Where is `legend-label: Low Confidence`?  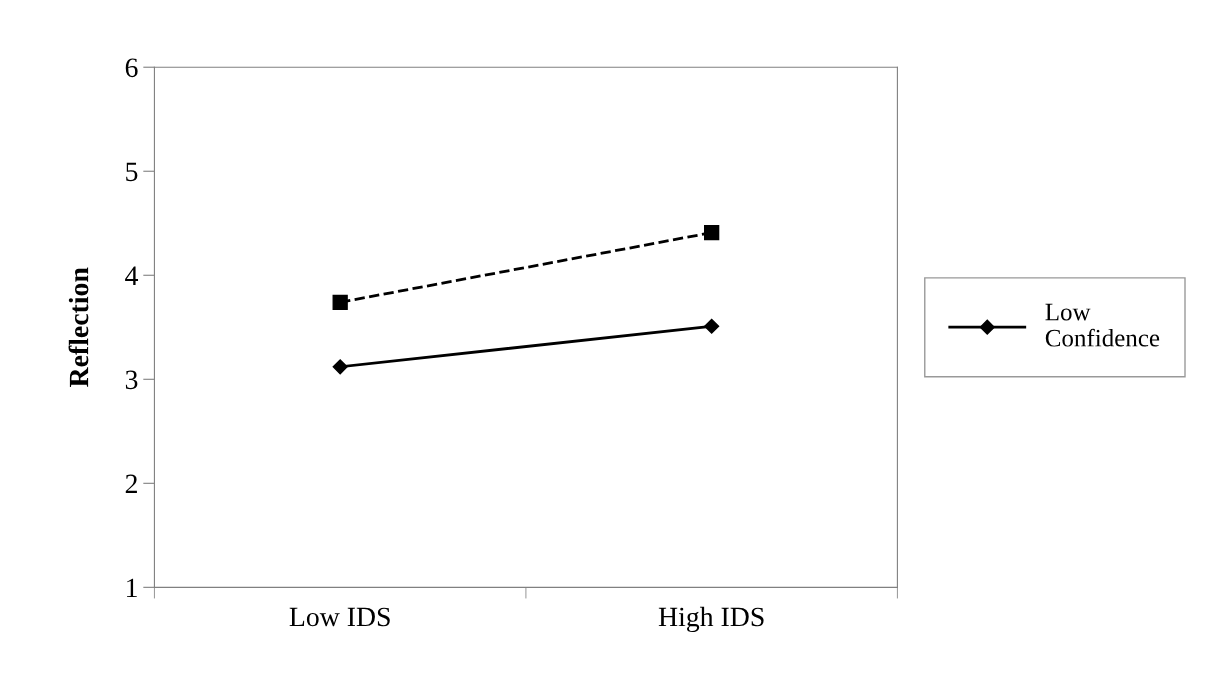 legend-label: Low Confidence is located at coordinates (1102, 325).